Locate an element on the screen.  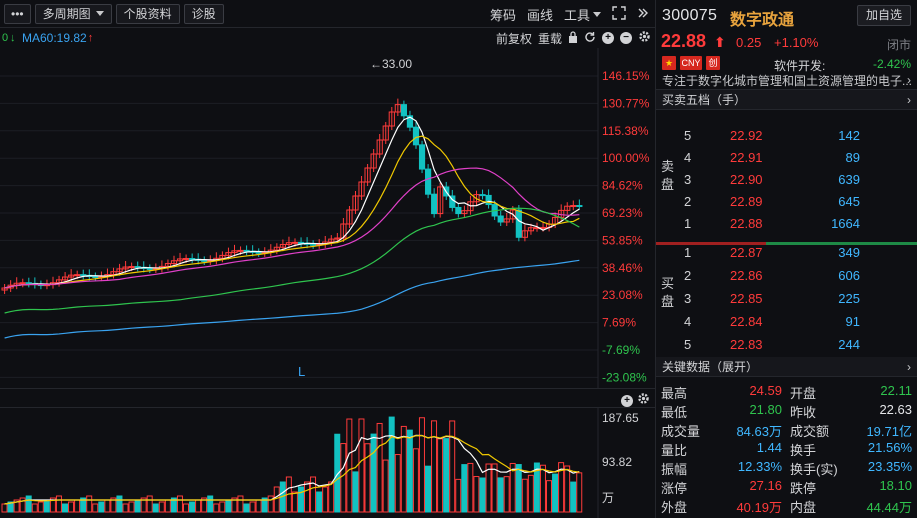
level-index: 4 is located at coordinates (688, 157).